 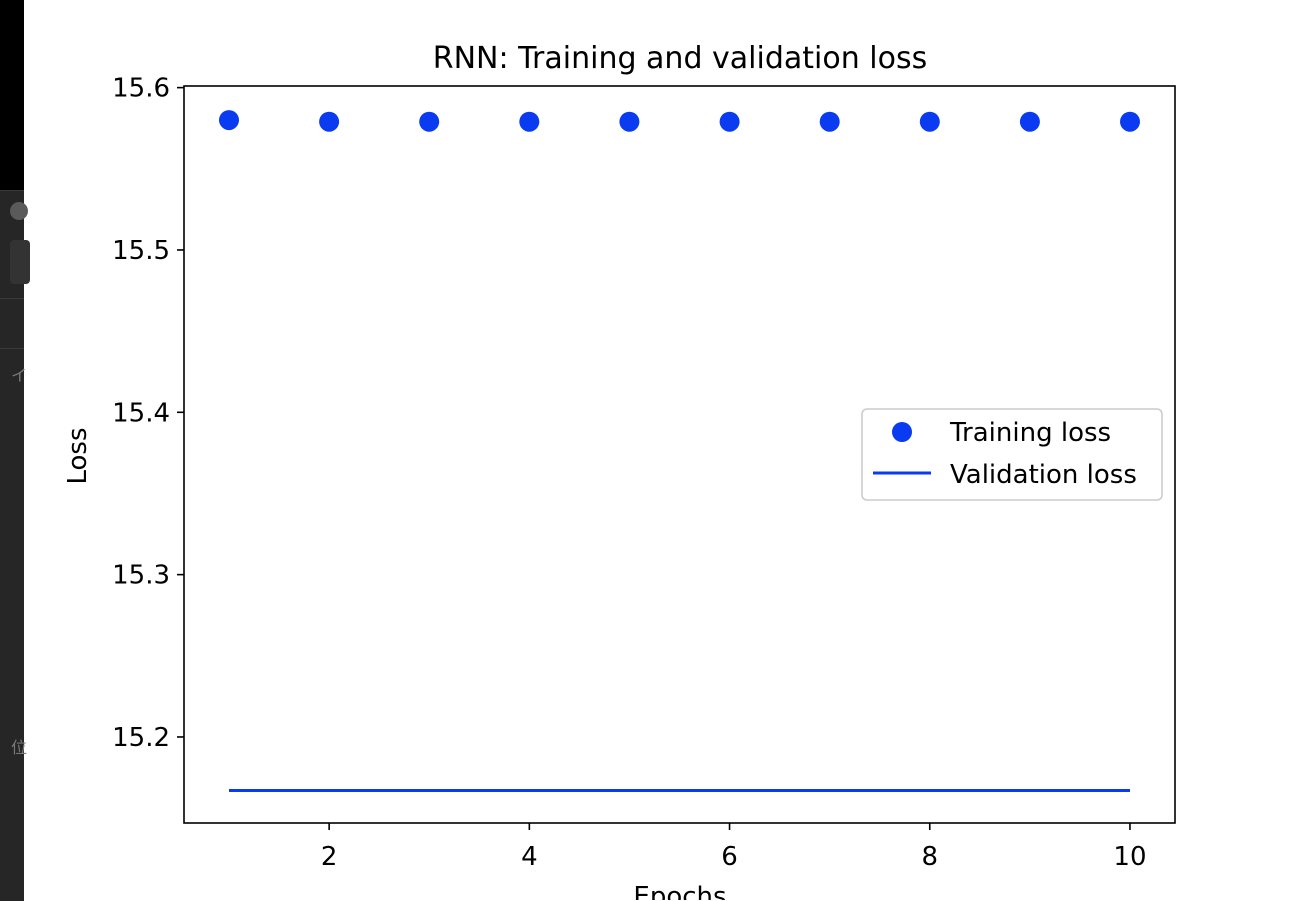 What do you see at coordinates (141, 738) in the screenshot?
I see `y-tick-label: 15.2` at bounding box center [141, 738].